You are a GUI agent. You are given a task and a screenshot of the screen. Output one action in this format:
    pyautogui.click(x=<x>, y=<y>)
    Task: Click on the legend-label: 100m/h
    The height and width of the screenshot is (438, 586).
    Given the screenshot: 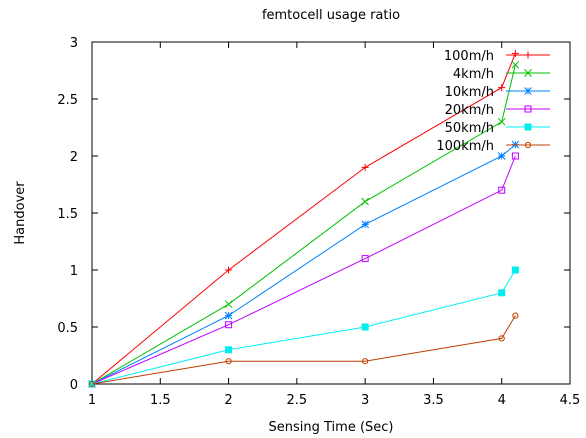 What is the action you would take?
    pyautogui.click(x=469, y=56)
    